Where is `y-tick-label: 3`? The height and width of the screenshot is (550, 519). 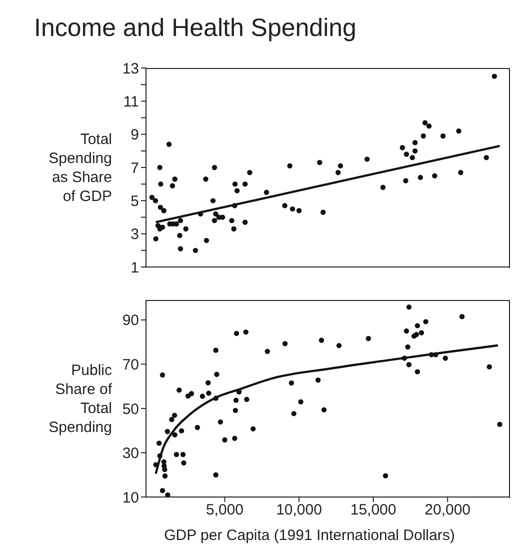 y-tick-label: 3 is located at coordinates (134, 235).